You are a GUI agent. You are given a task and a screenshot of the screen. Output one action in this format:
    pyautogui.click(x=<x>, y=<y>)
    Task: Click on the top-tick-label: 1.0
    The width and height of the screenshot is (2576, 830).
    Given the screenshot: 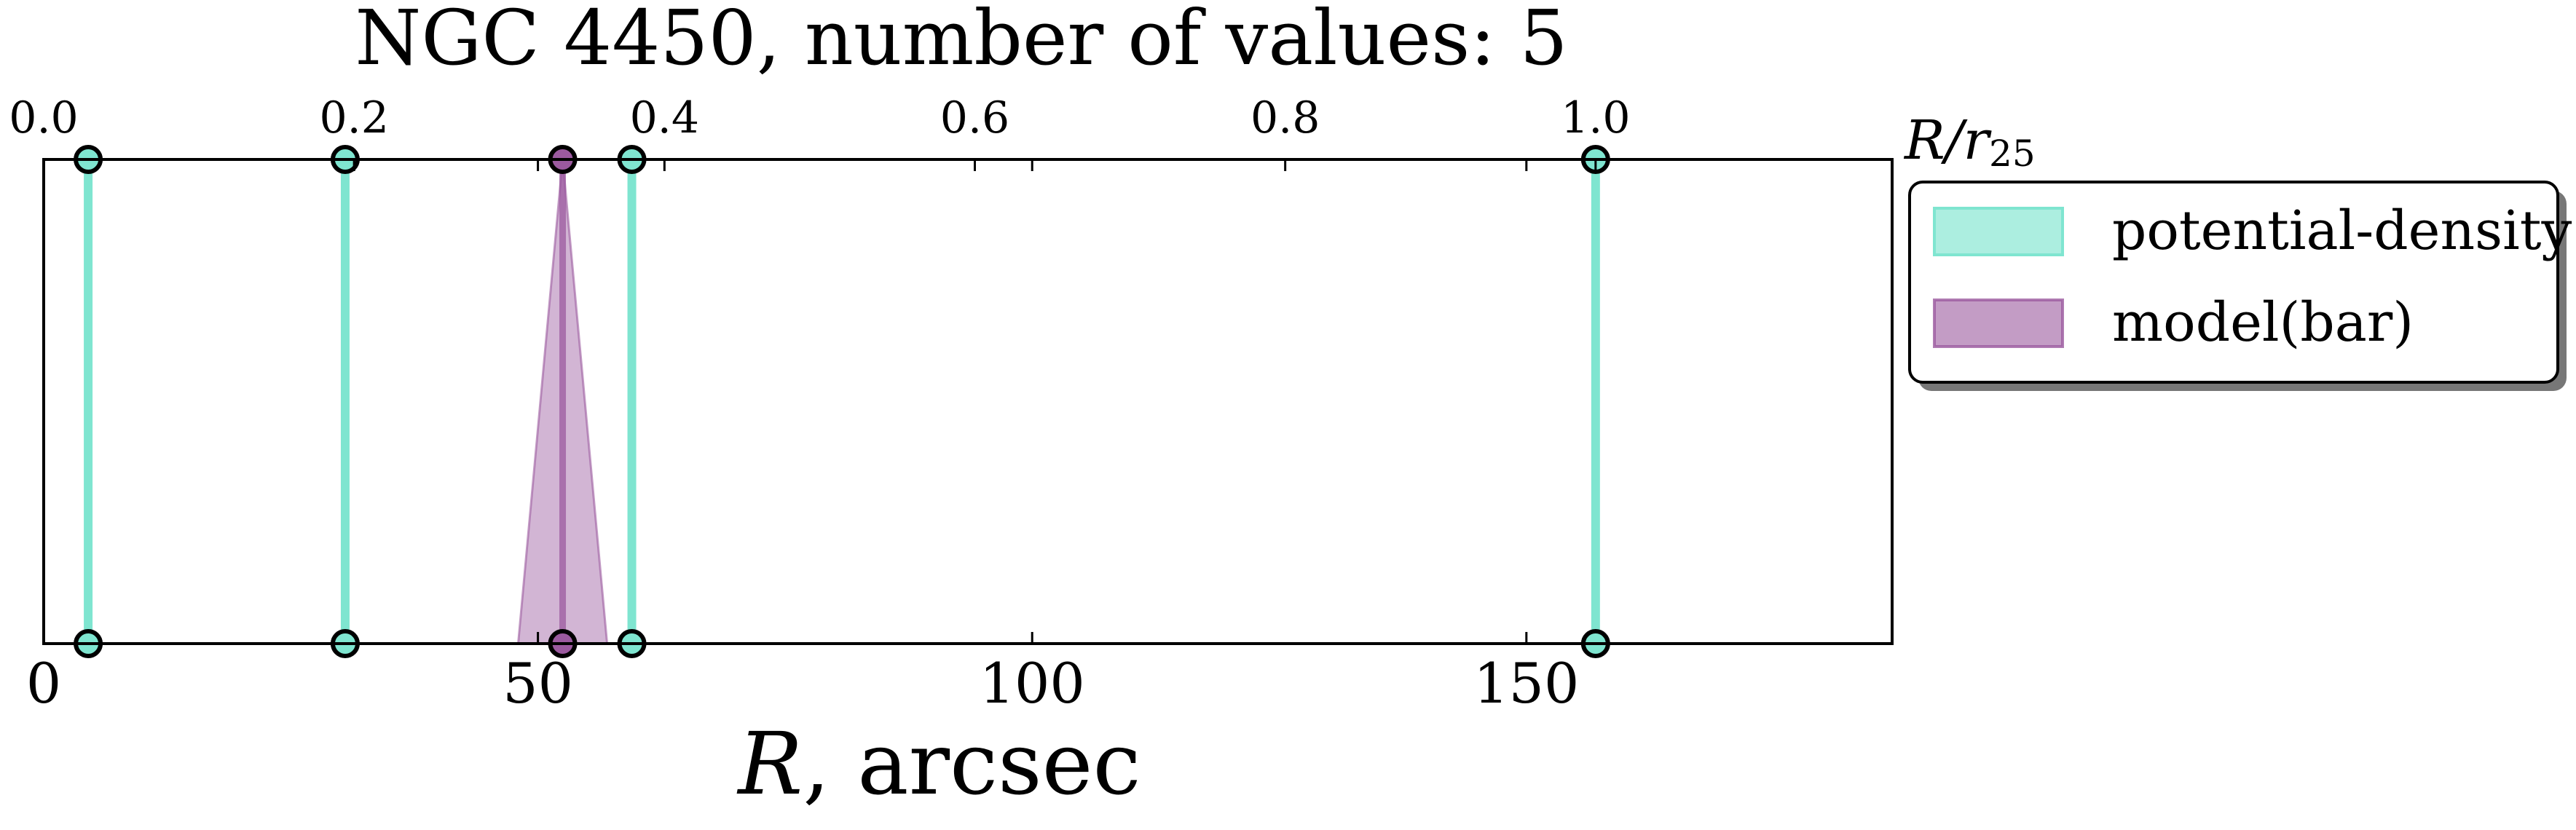 What is the action you would take?
    pyautogui.click(x=1595, y=118)
    